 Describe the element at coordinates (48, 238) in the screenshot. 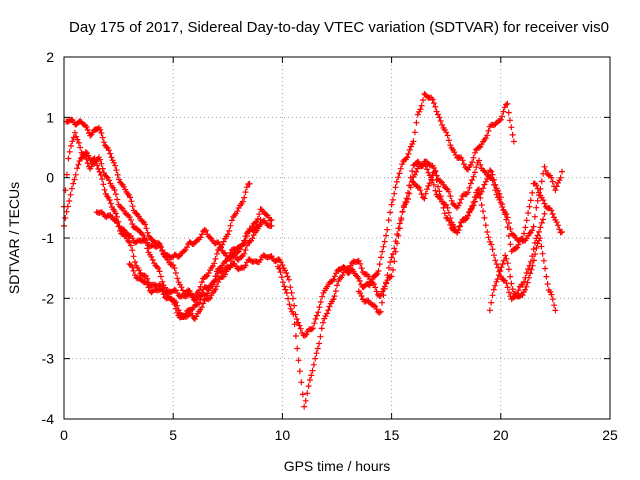

I see `y-tick-label: -1` at that location.